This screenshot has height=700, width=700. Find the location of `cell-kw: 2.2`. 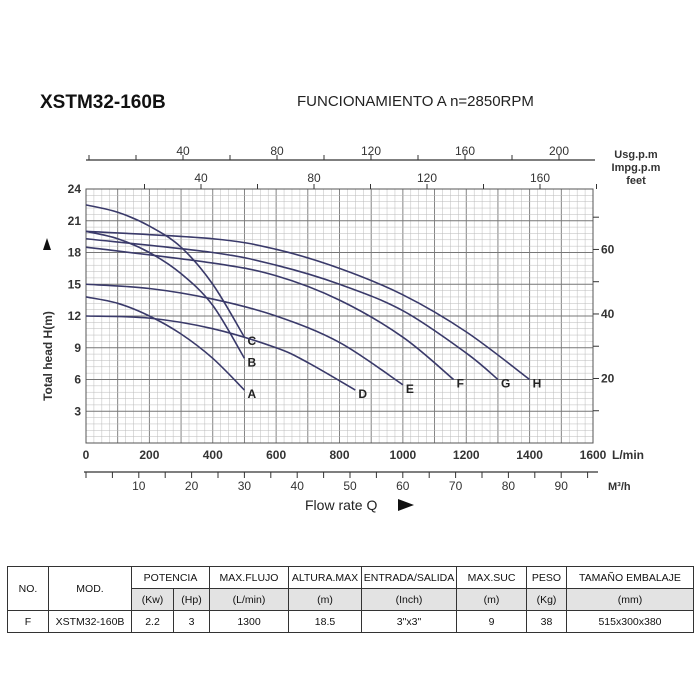

cell-kw: 2.2 is located at coordinates (152, 621).